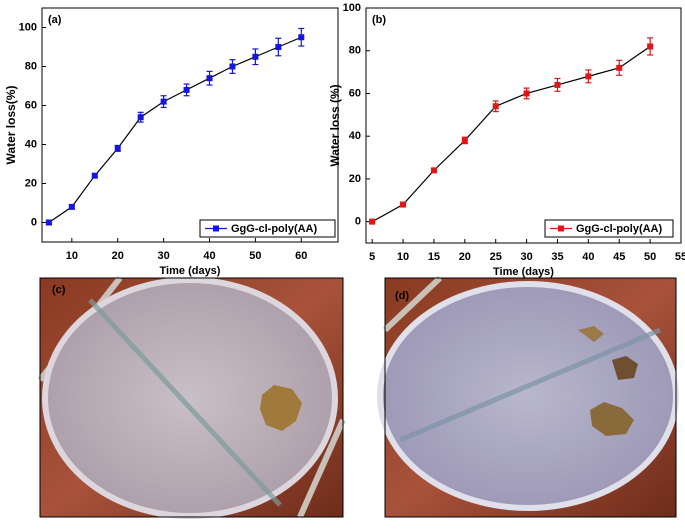 The image size is (685, 529). What do you see at coordinates (372, 257) in the screenshot?
I see `x-tick-label: 5` at bounding box center [372, 257].